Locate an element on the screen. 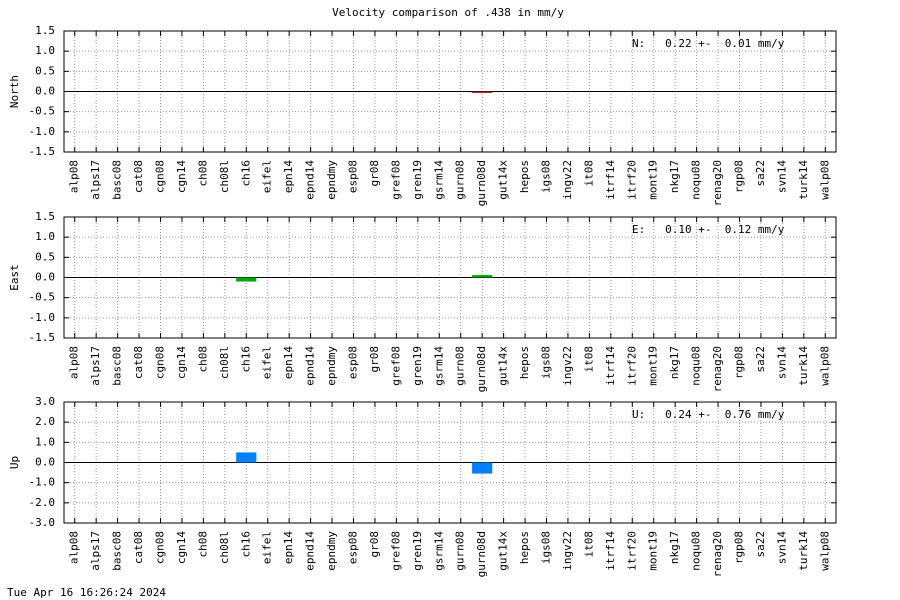 The width and height of the screenshot is (900, 600). annotation: N: 0.22 +- 0.01 mm/y is located at coordinates (708, 43).